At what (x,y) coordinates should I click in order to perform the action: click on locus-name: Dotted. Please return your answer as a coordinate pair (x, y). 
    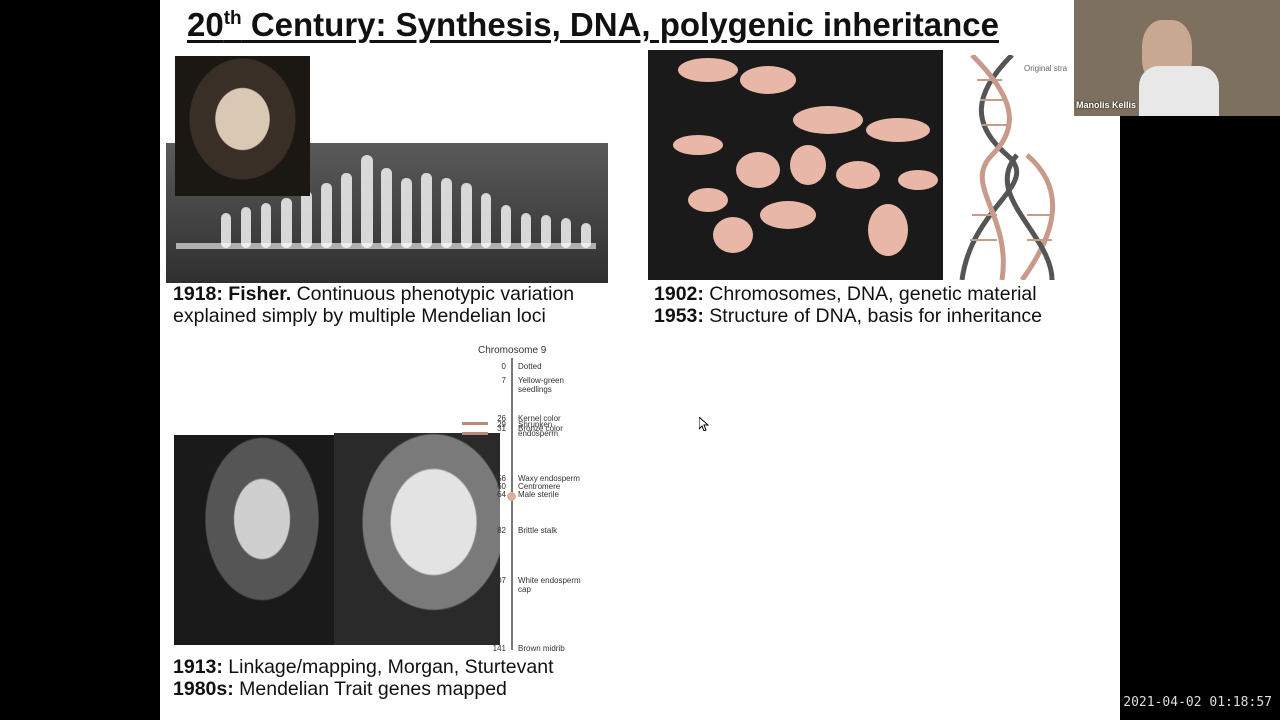
    Looking at the image, I should click on (530, 366).